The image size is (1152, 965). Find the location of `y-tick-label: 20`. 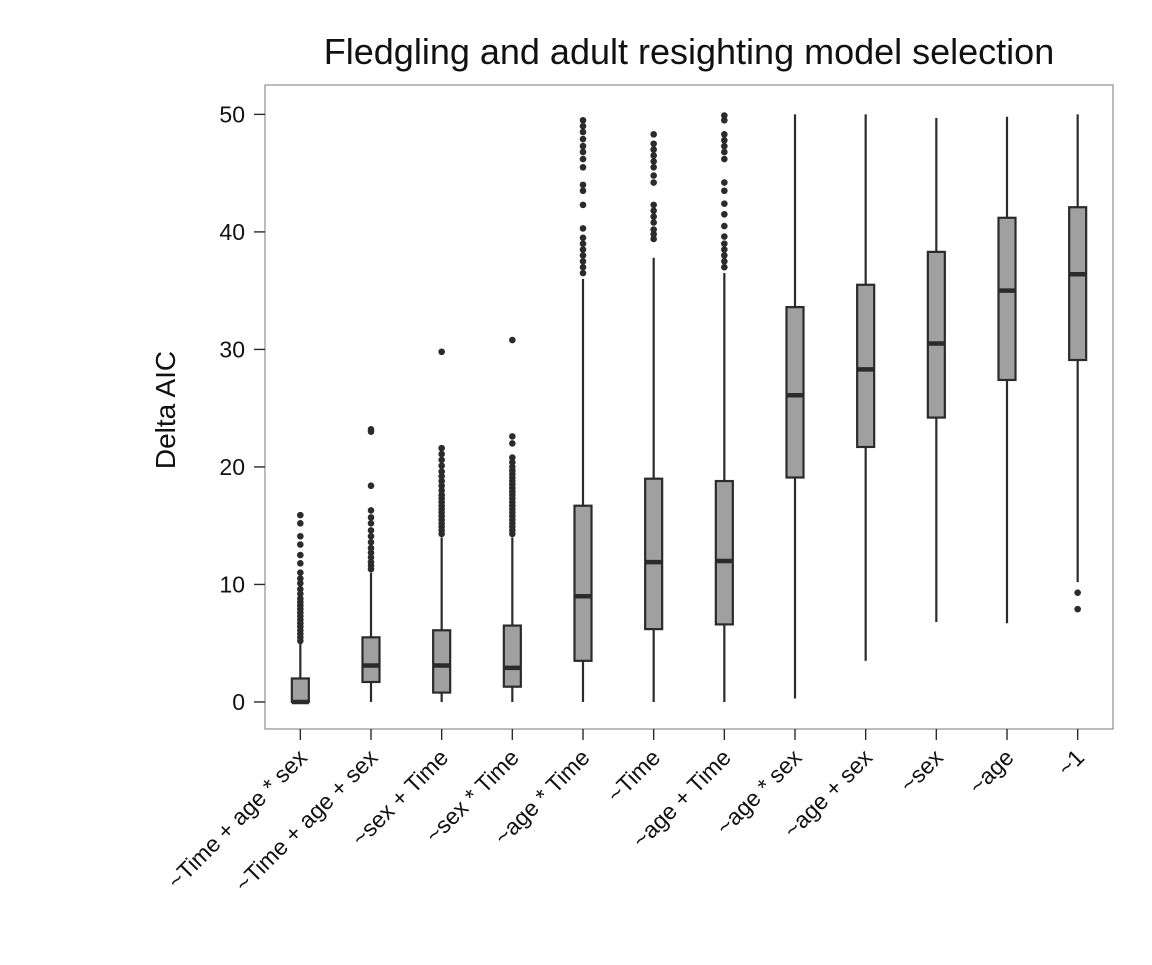

y-tick-label: 20 is located at coordinates (232, 467).